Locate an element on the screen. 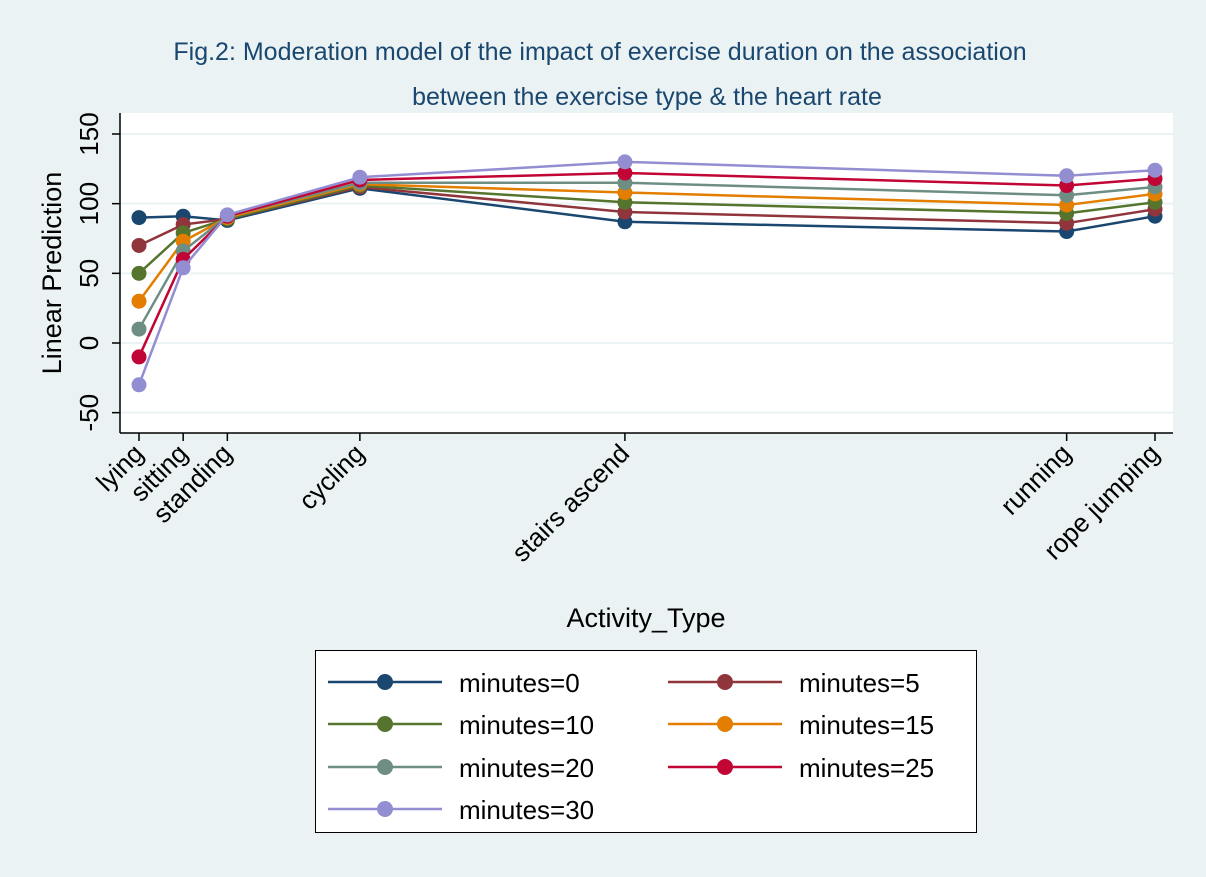 The image size is (1206, 877). legend-item: minutes=0 is located at coordinates (488, 682).